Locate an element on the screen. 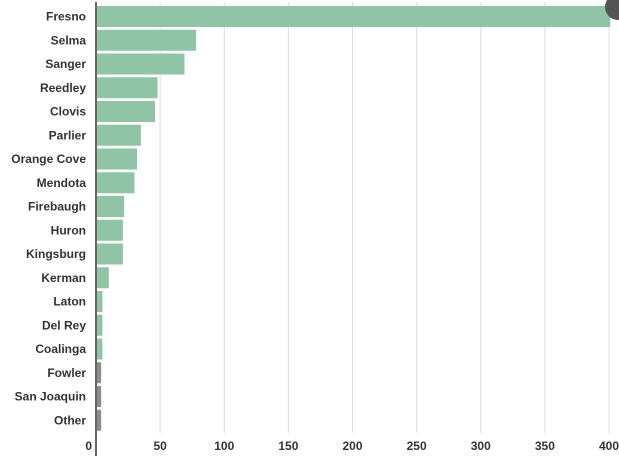  x-tick-label: 300 is located at coordinates (481, 446).